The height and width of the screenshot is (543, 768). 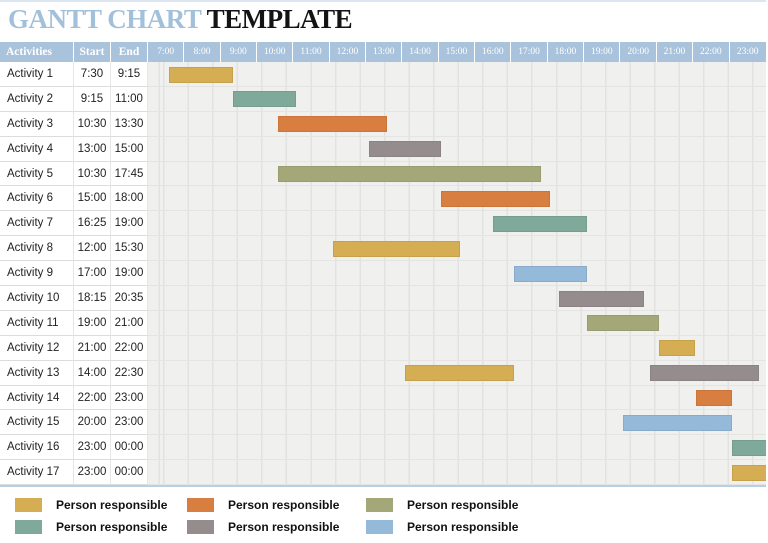 What do you see at coordinates (129, 373) in the screenshot?
I see `end-time-cell: 22:30` at bounding box center [129, 373].